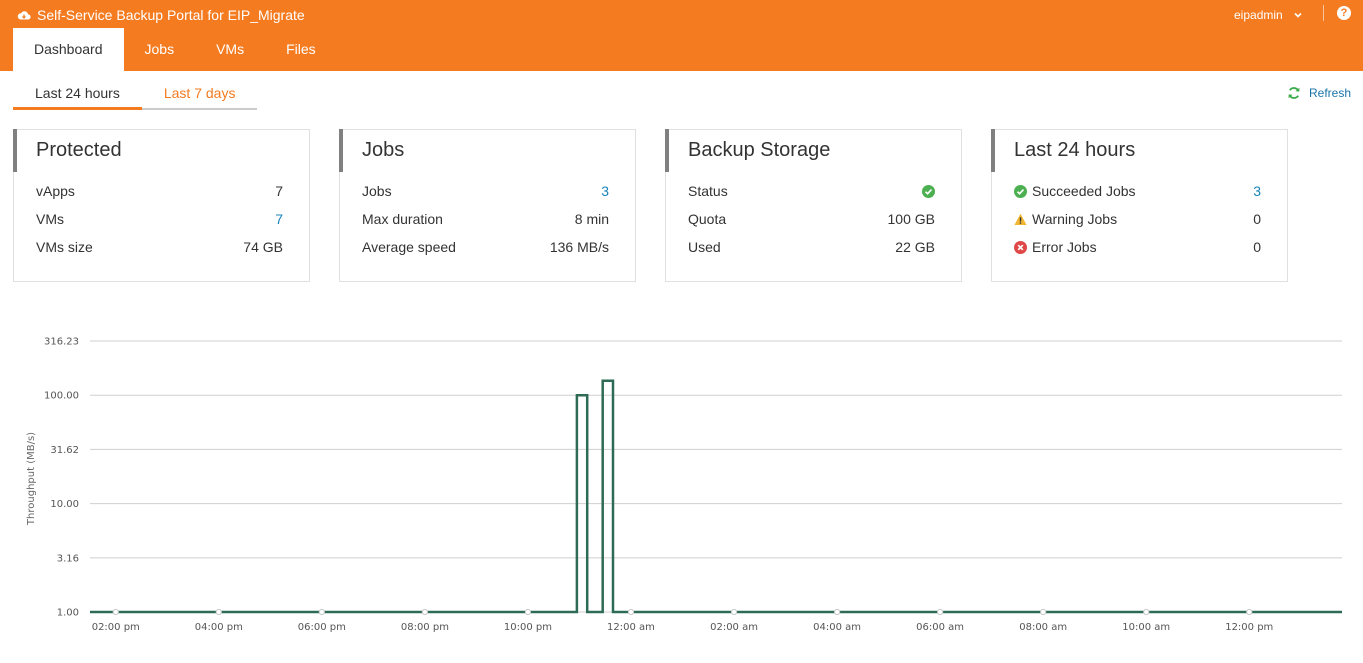 Image resolution: width=1363 pixels, height=663 pixels. What do you see at coordinates (402, 219) in the screenshot?
I see `stat-label: Max duration` at bounding box center [402, 219].